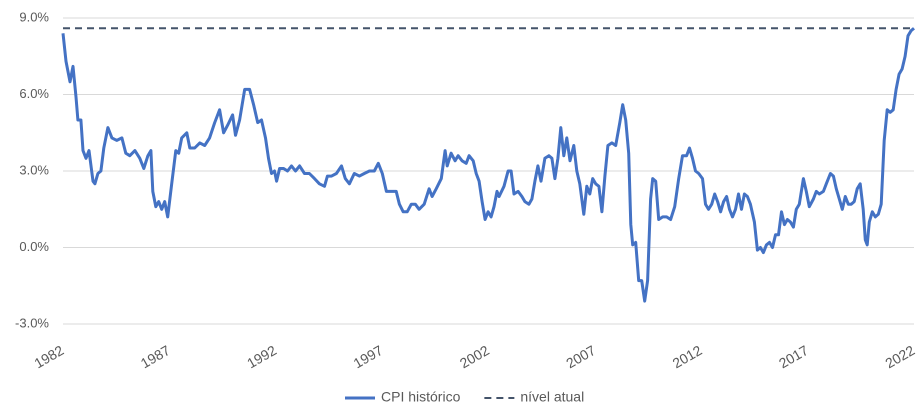  Describe the element at coordinates (474, 357) in the screenshot. I see `x-tick-label: 2002` at that location.